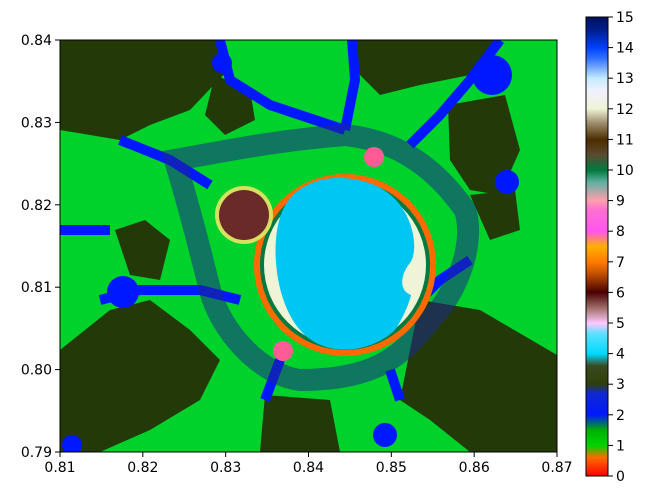  What do you see at coordinates (142, 468) in the screenshot?
I see `x-tick-label: 0.82` at bounding box center [142, 468].